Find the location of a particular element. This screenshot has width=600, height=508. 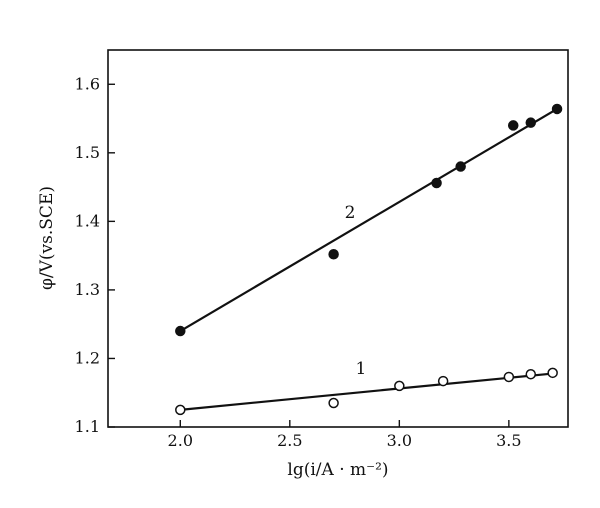

series-label-1: 1 is located at coordinates (361, 369).